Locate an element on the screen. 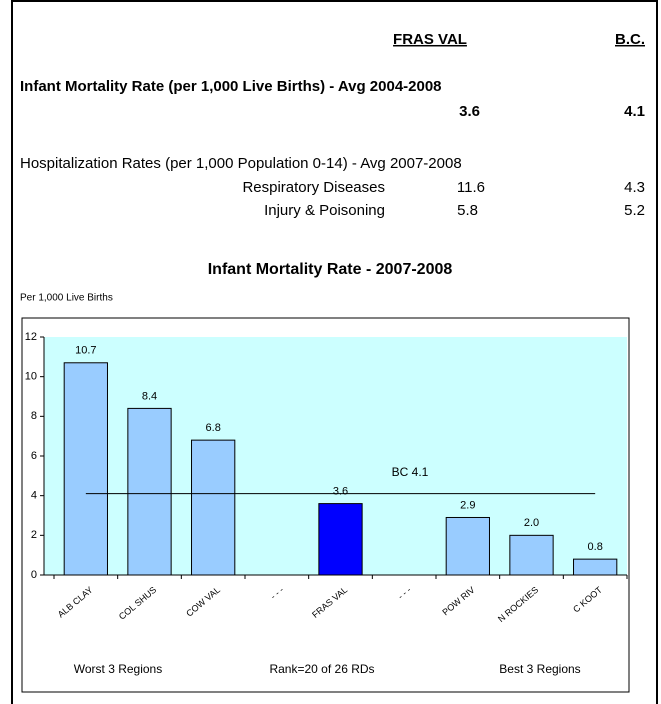  cell: 5.2 is located at coordinates (634, 210).